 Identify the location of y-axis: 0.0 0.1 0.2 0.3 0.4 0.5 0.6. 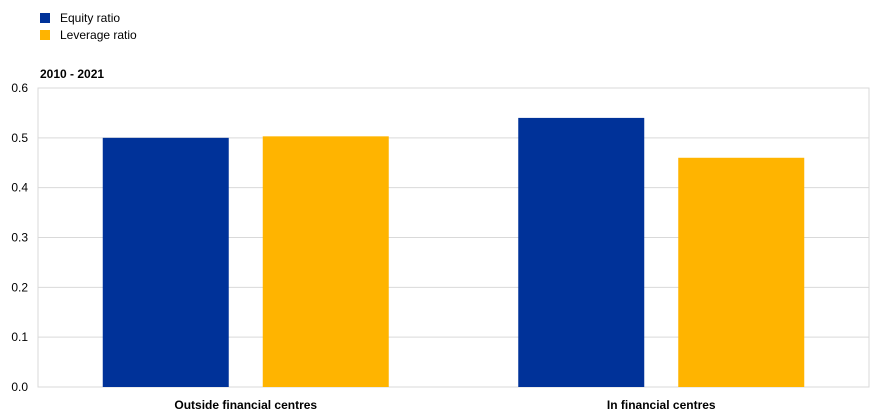
(19, 237).